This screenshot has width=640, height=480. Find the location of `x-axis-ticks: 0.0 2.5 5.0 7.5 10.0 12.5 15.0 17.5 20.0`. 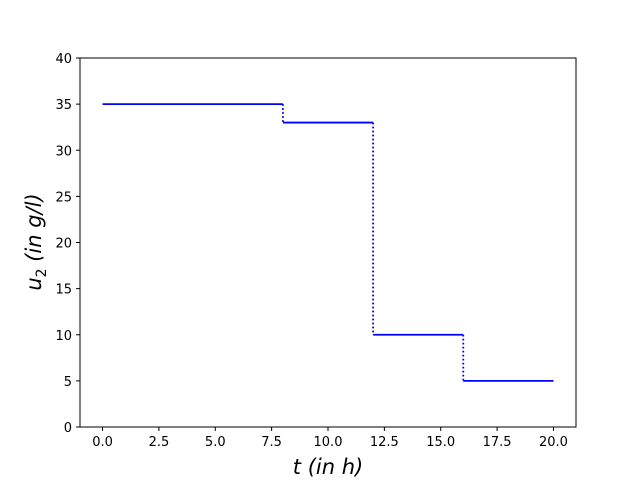

x-axis-ticks: 0.0 2.5 5.0 7.5 10.0 12.5 15.0 17.5 20.0 is located at coordinates (330, 438).